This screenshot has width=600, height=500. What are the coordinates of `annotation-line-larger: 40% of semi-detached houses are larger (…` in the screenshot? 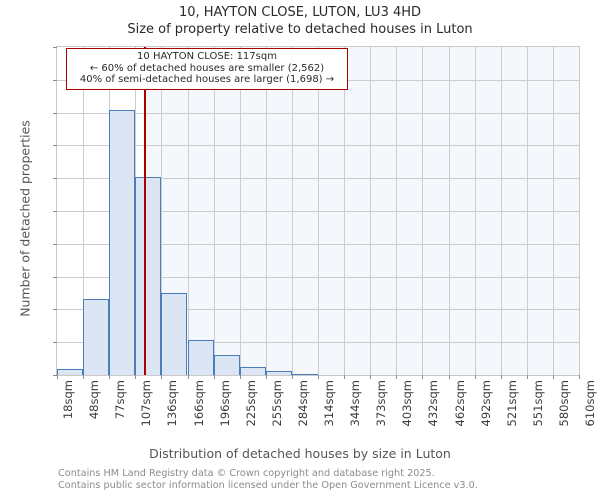 It's located at (207, 80).